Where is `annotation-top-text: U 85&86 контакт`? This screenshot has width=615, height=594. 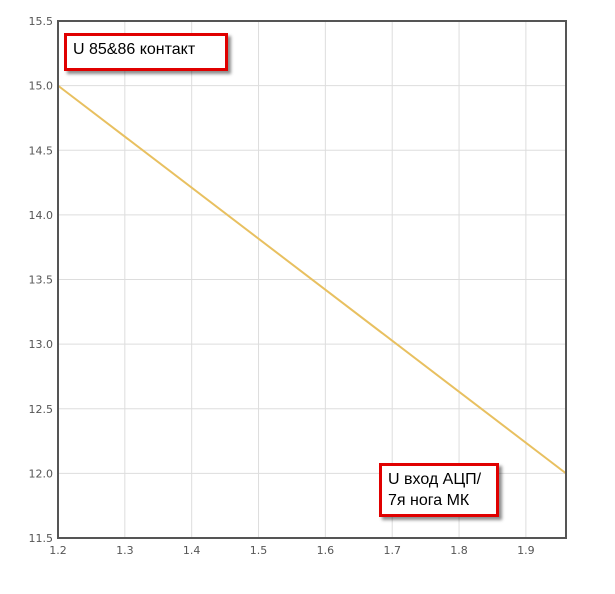
annotation-top-text: U 85&86 контакт is located at coordinates (134, 49).